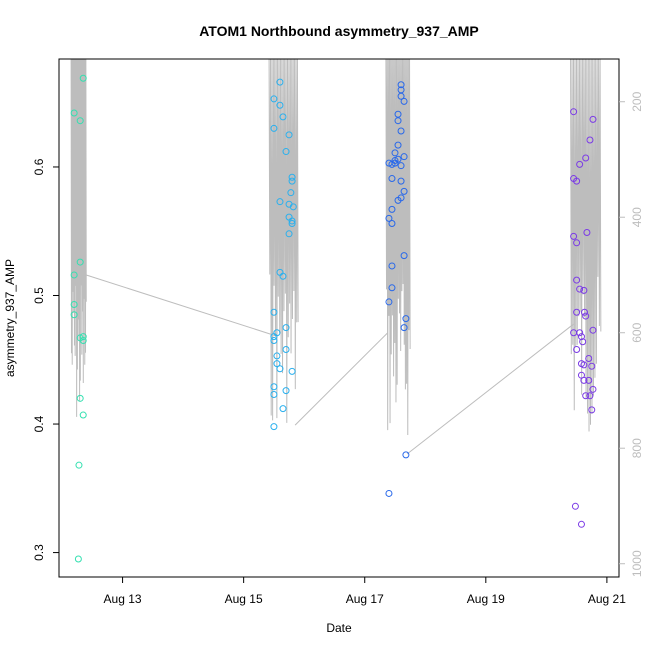 This screenshot has width=650, height=650. Describe the element at coordinates (39, 295) in the screenshot. I see `y-tick-label: 0.5` at that location.